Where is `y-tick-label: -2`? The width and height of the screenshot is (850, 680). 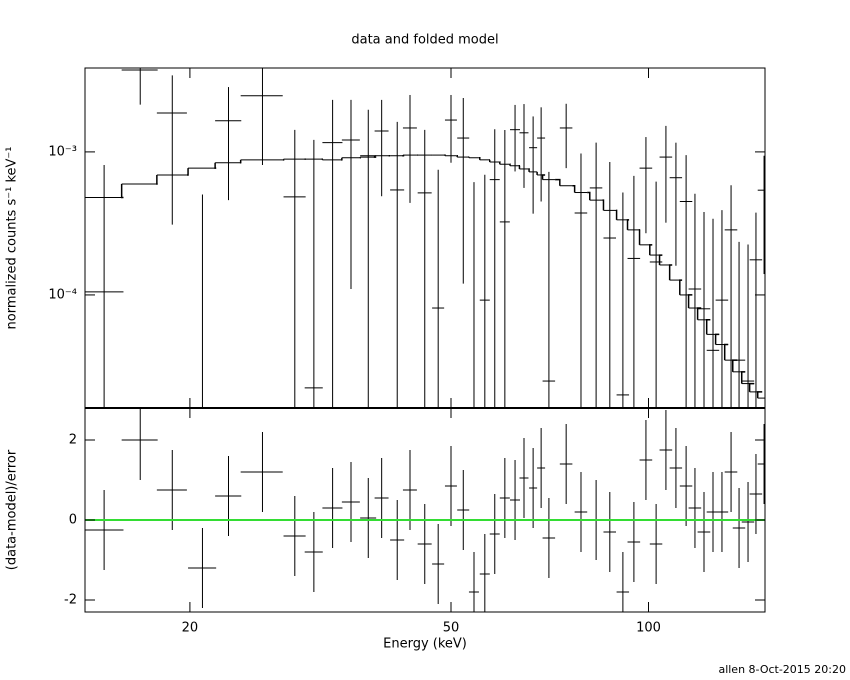
y-tick-label: -2 is located at coordinates (70, 600).